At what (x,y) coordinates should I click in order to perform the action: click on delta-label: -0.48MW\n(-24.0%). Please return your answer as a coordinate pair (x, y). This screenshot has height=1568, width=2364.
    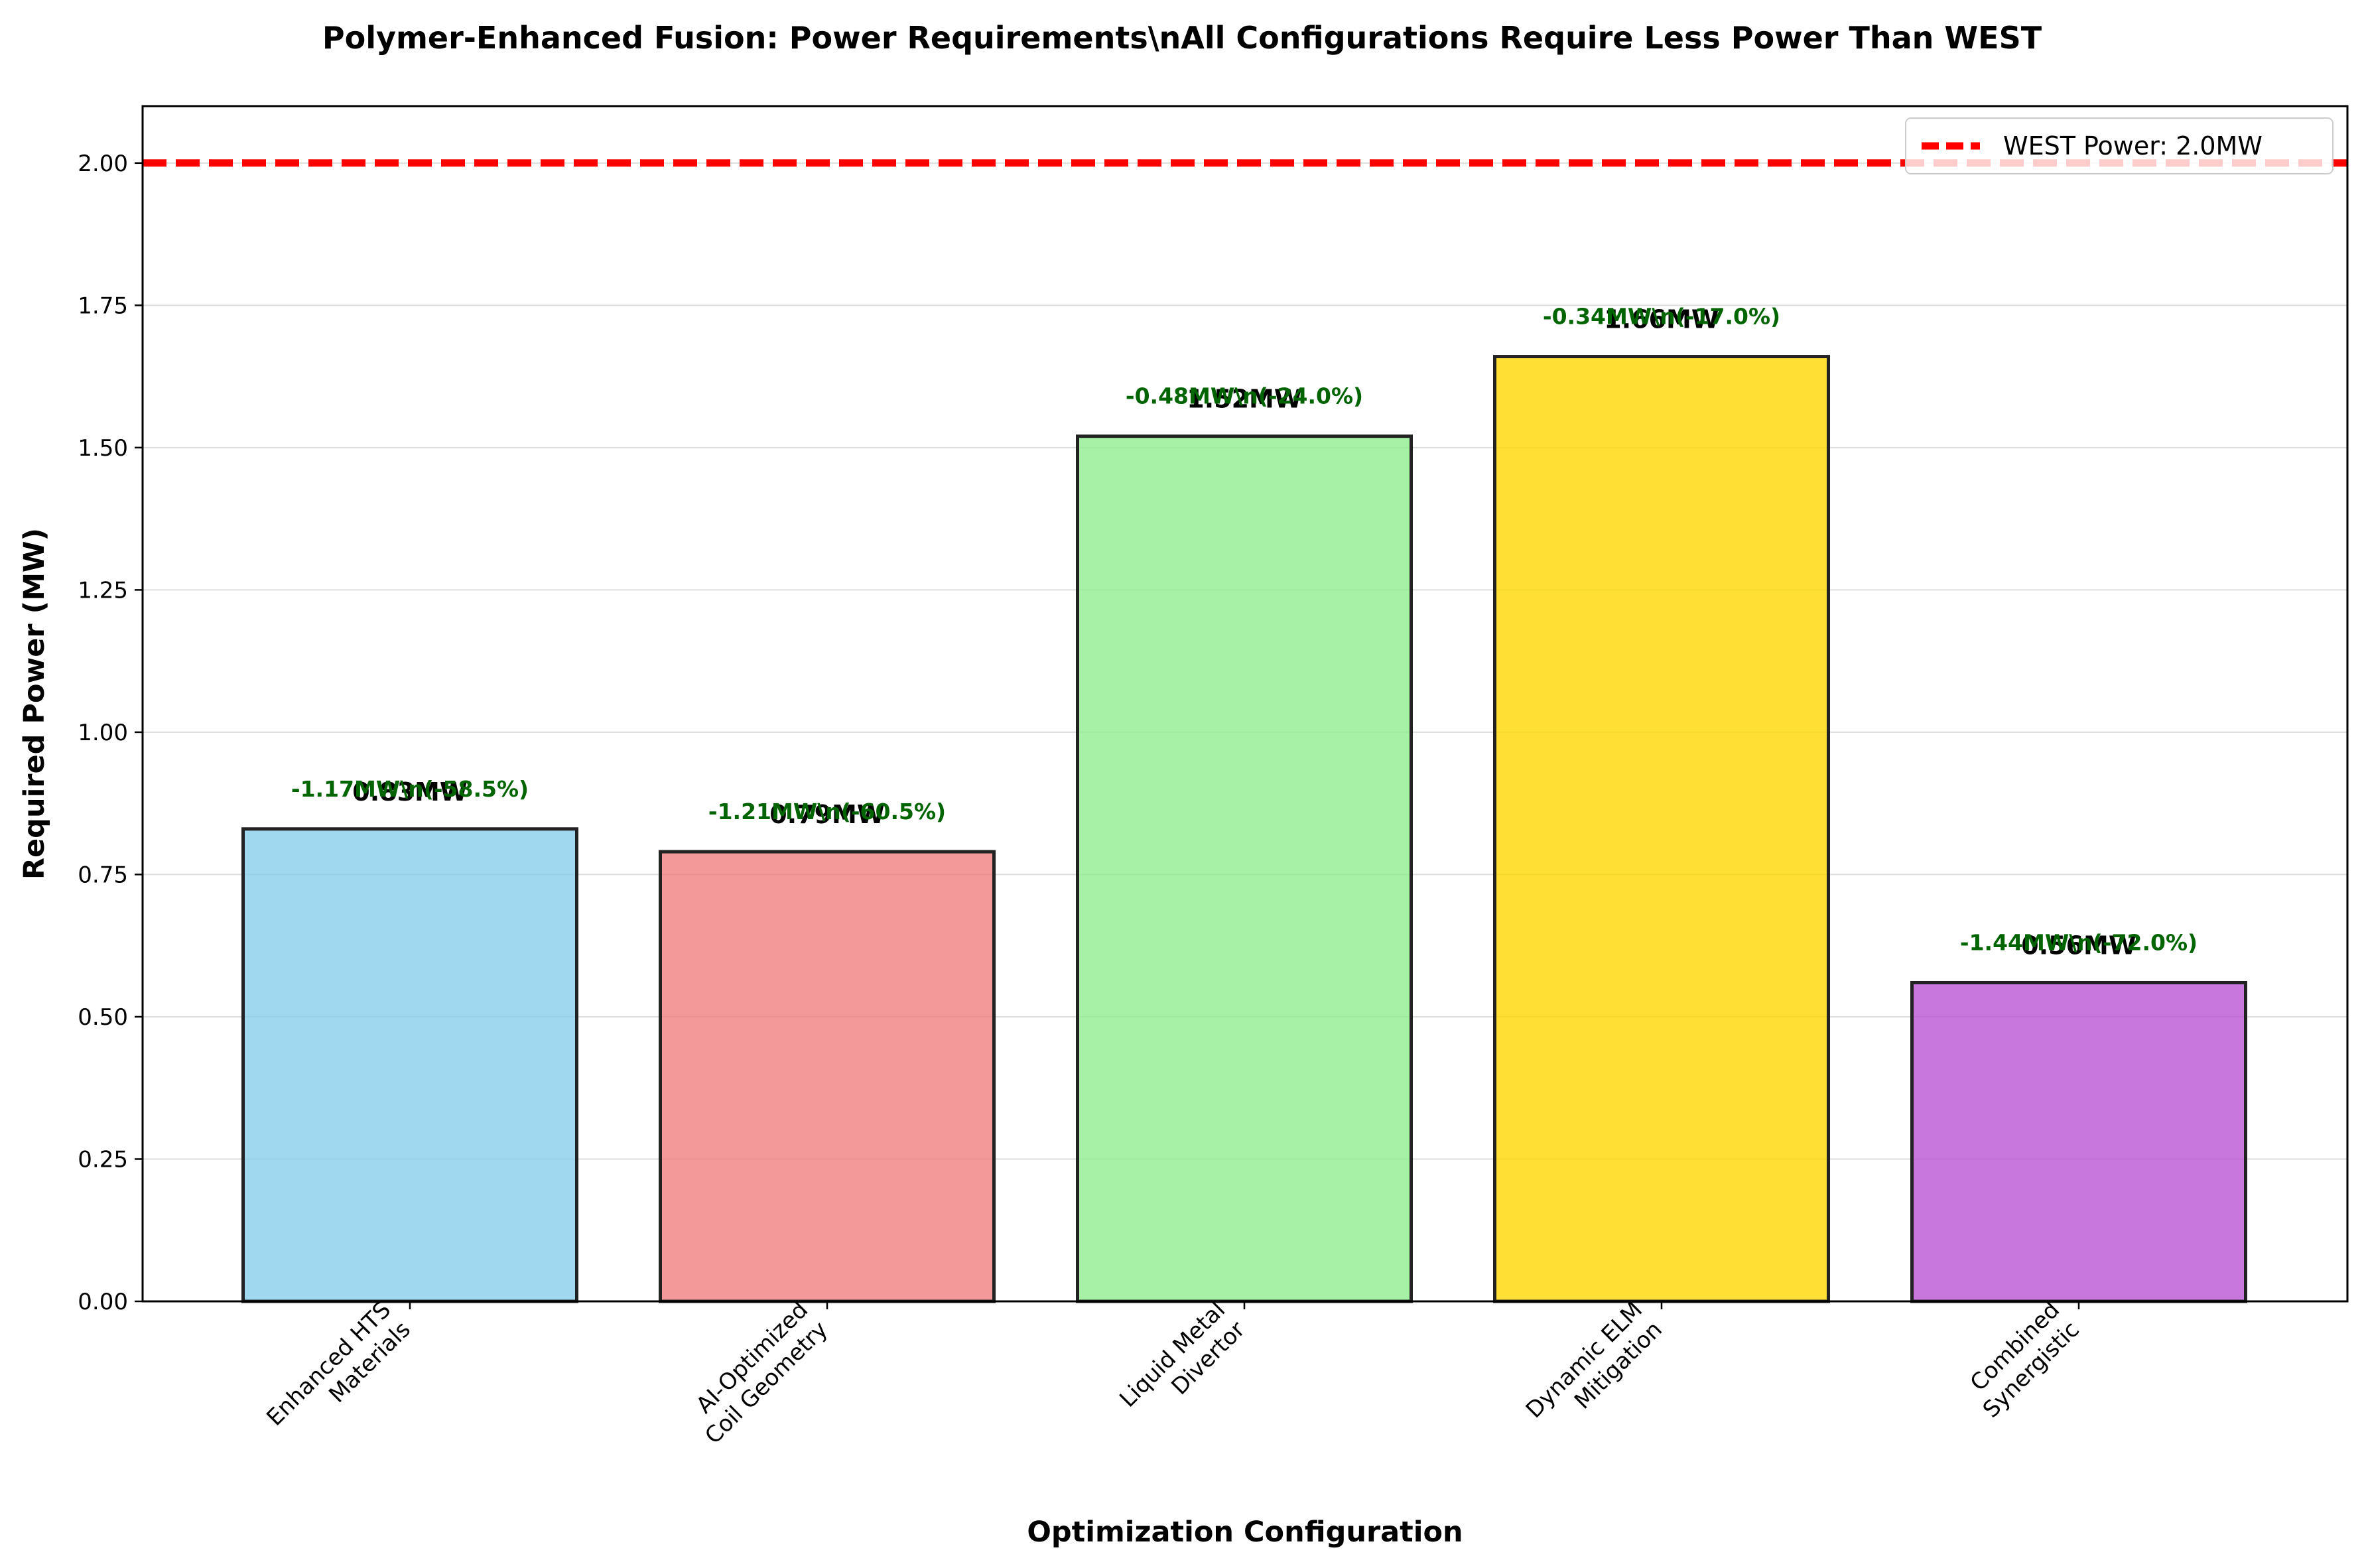
    Looking at the image, I should click on (1244, 396).